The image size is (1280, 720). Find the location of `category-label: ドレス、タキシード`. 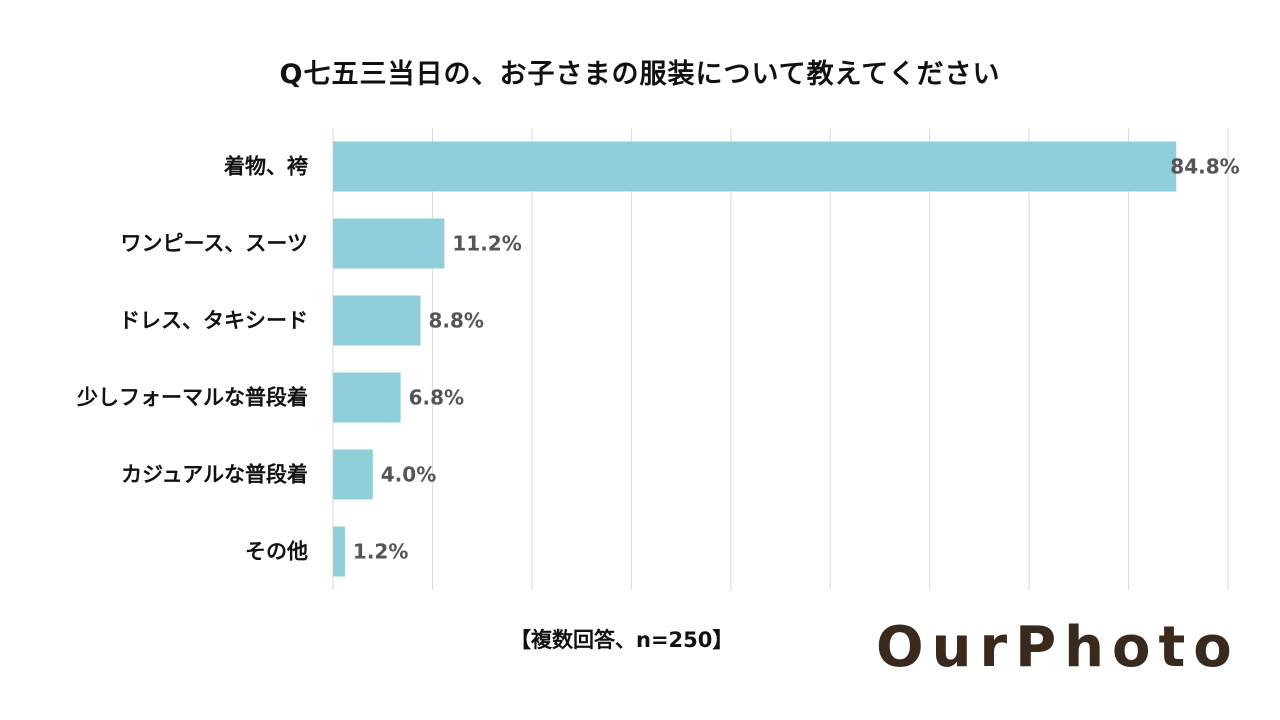

category-label: ドレス、タキシード is located at coordinates (213, 321).